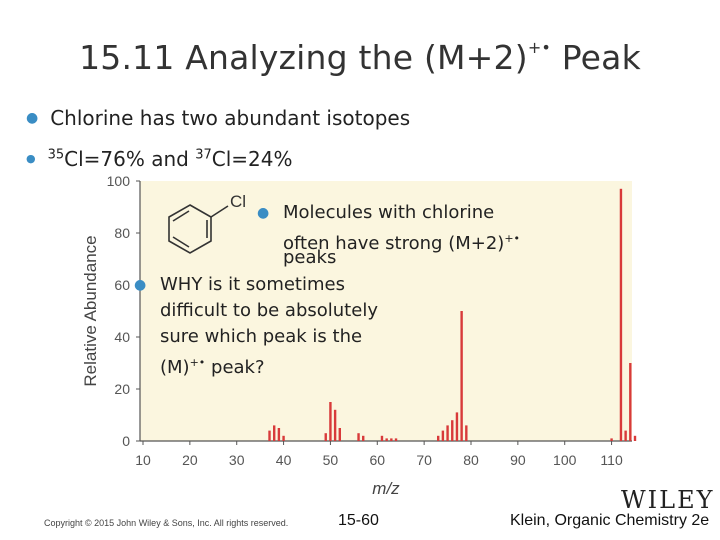  What do you see at coordinates (126, 441) in the screenshot?
I see `y-tick-label: 0` at bounding box center [126, 441].